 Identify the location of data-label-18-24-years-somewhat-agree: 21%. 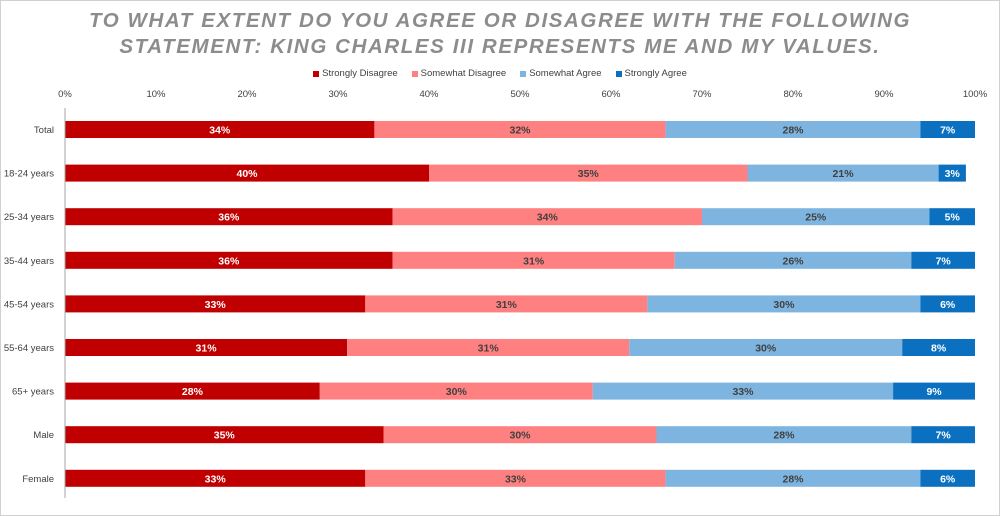
(844, 174).